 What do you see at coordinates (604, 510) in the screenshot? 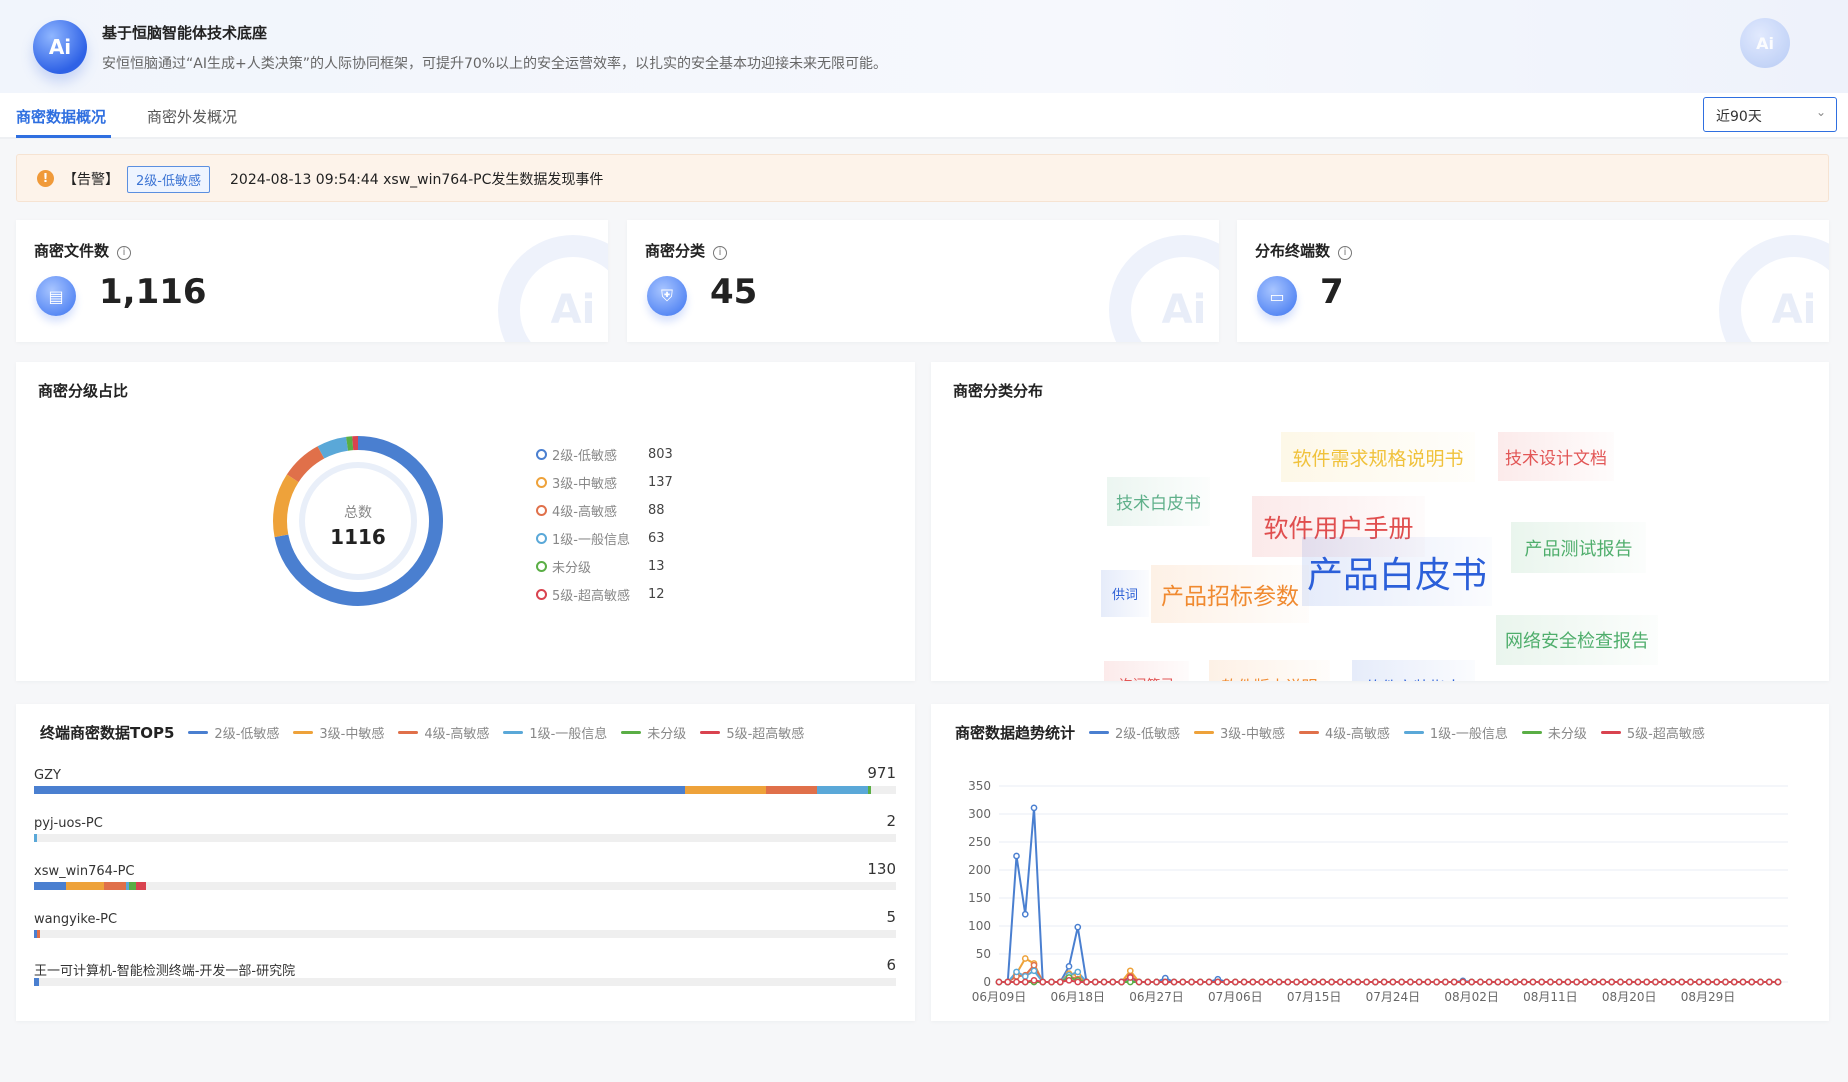
I see `legend-item: 4级-高敏感 88` at bounding box center [604, 510].